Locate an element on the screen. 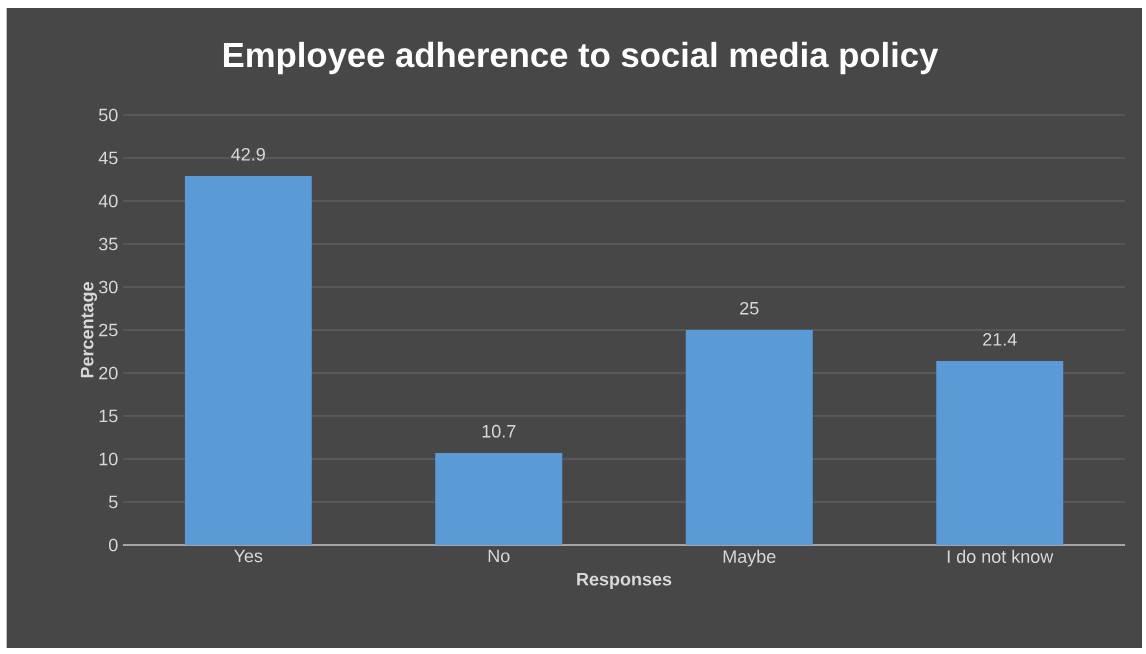 This screenshot has height=654, width=1146. data-label: 10.7 is located at coordinates (499, 431).